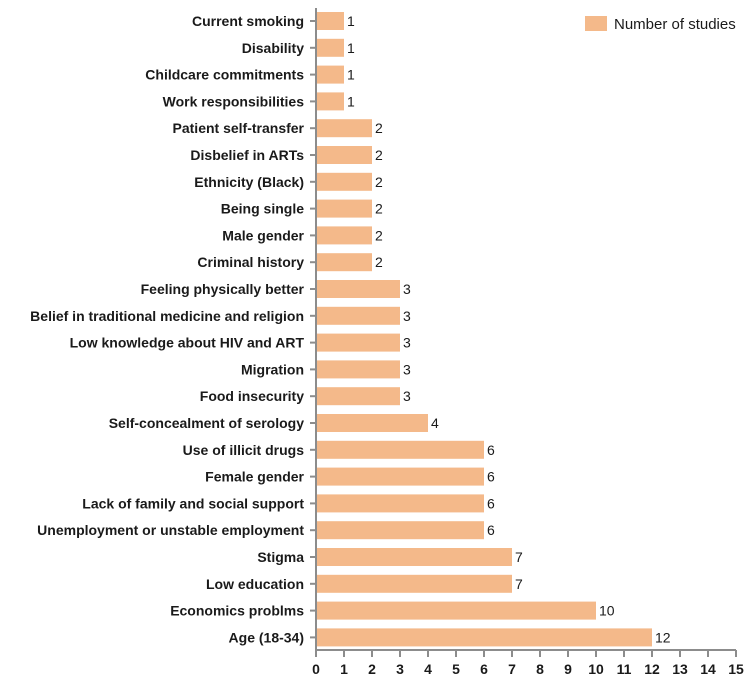 Image resolution: width=750 pixels, height=686 pixels. I want to click on legend-swatch, so click(596, 23).